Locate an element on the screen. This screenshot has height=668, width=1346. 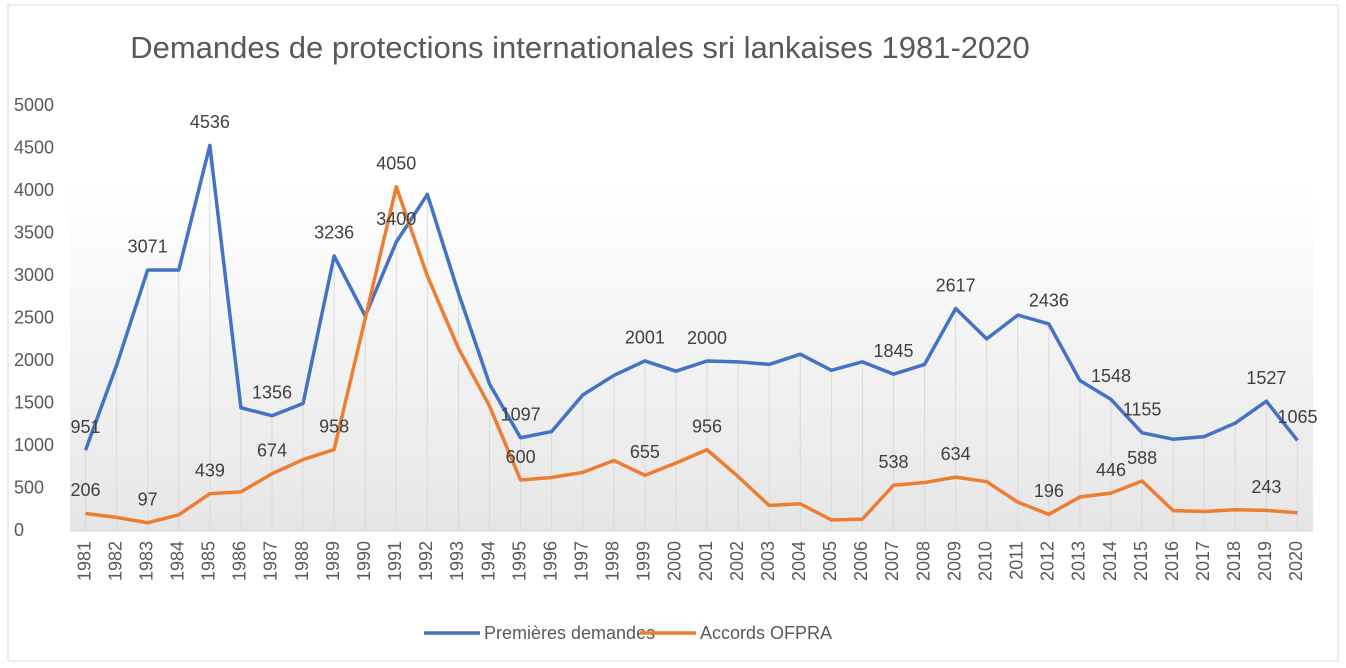
data-label: 439 is located at coordinates (210, 470).